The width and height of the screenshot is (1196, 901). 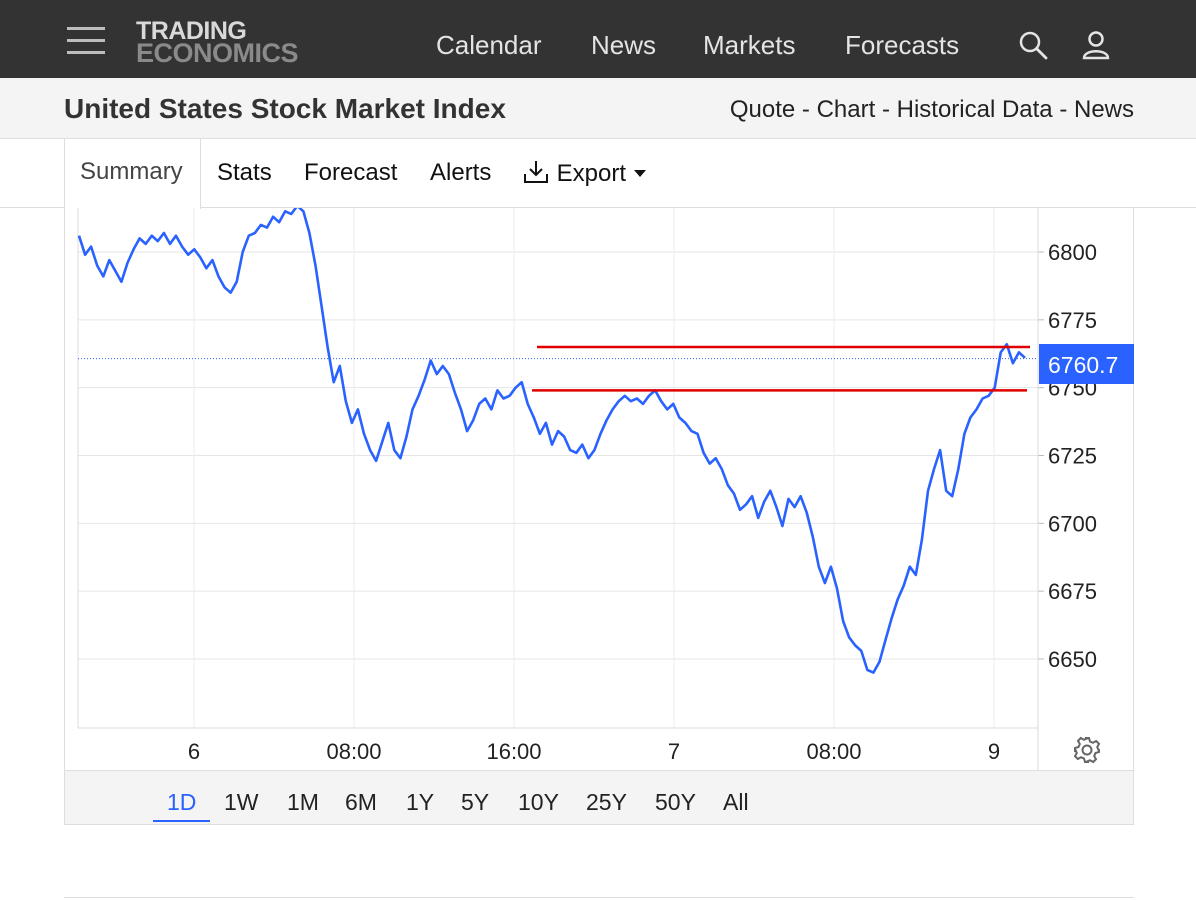 What do you see at coordinates (1072, 456) in the screenshot?
I see `y-tick-label: 6725` at bounding box center [1072, 456].